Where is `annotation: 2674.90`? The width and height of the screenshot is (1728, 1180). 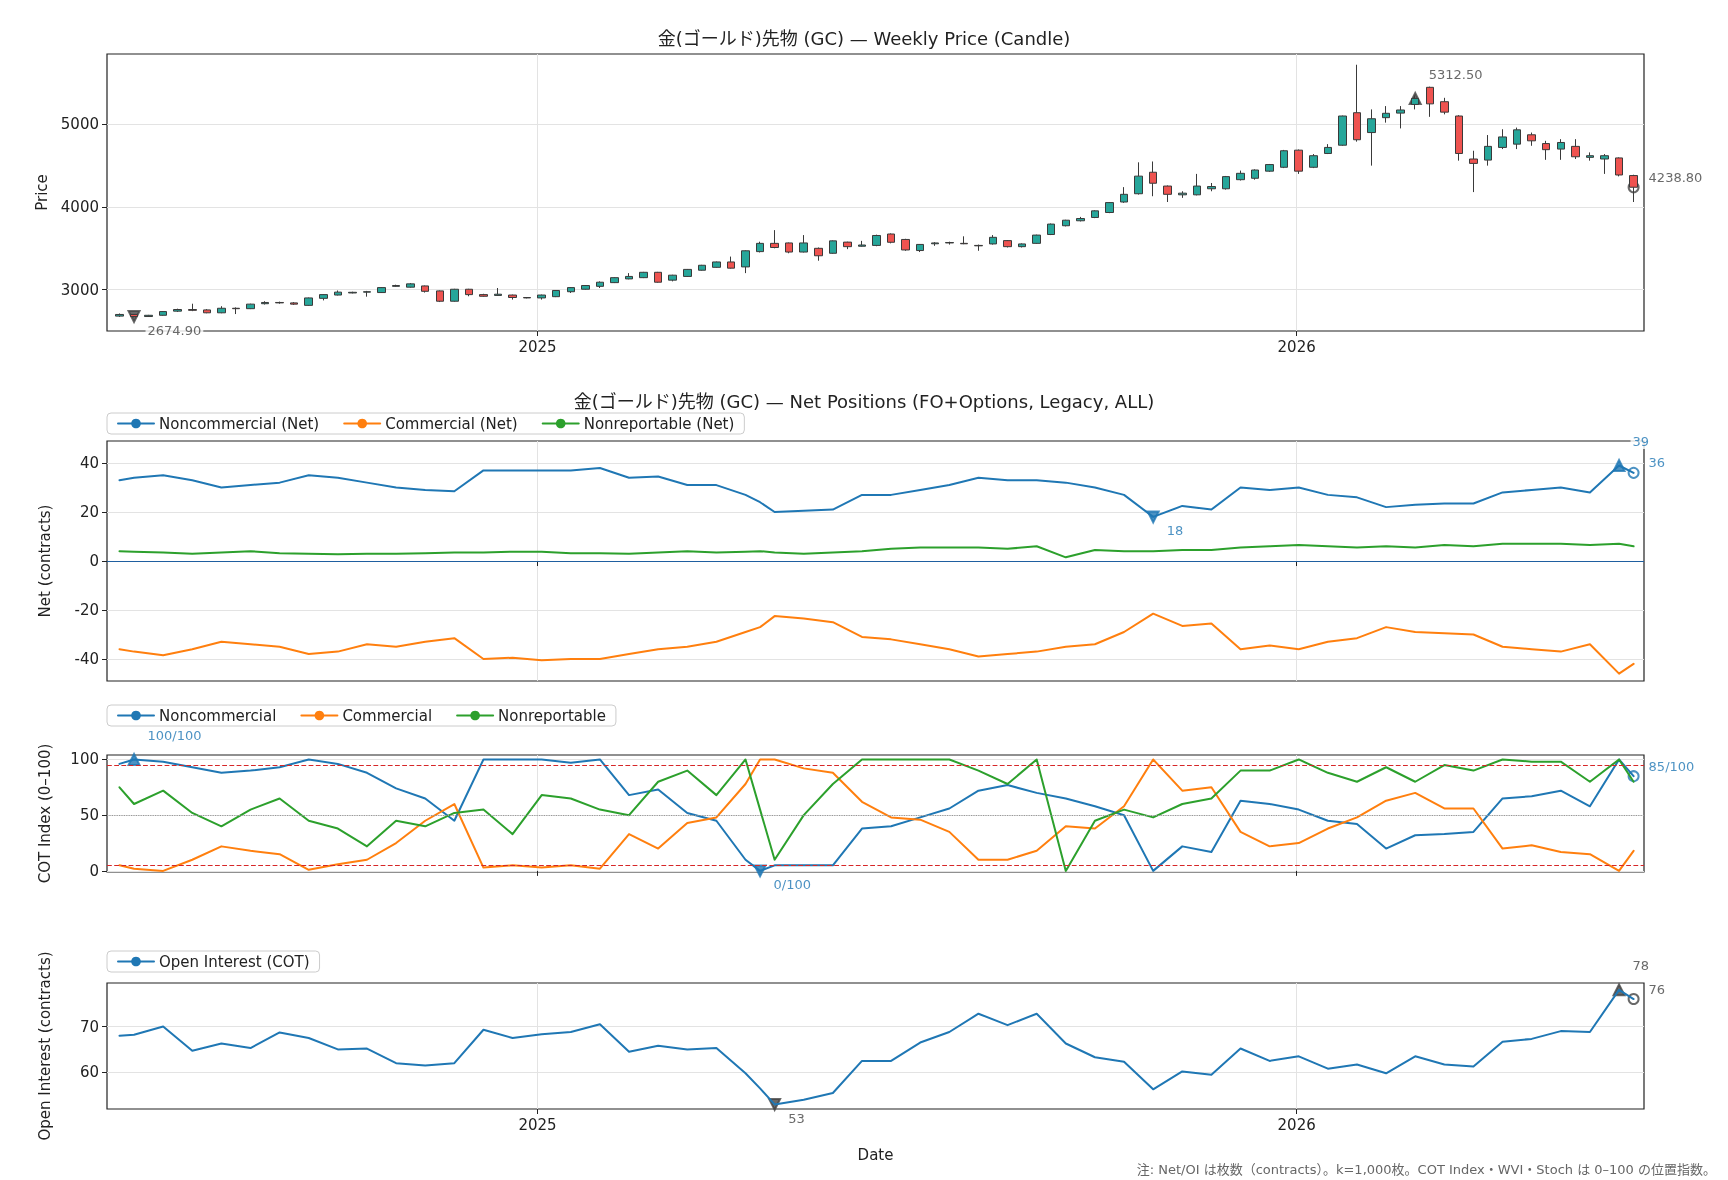 annotation: 2674.90 is located at coordinates (174, 331).